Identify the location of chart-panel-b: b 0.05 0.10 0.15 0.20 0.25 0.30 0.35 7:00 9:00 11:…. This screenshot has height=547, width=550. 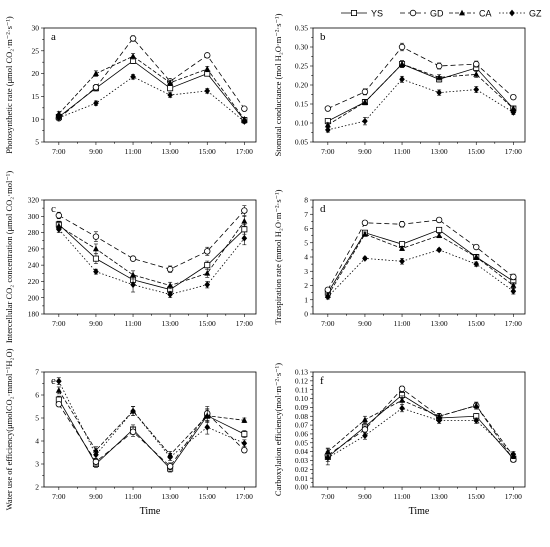
(399, 84).